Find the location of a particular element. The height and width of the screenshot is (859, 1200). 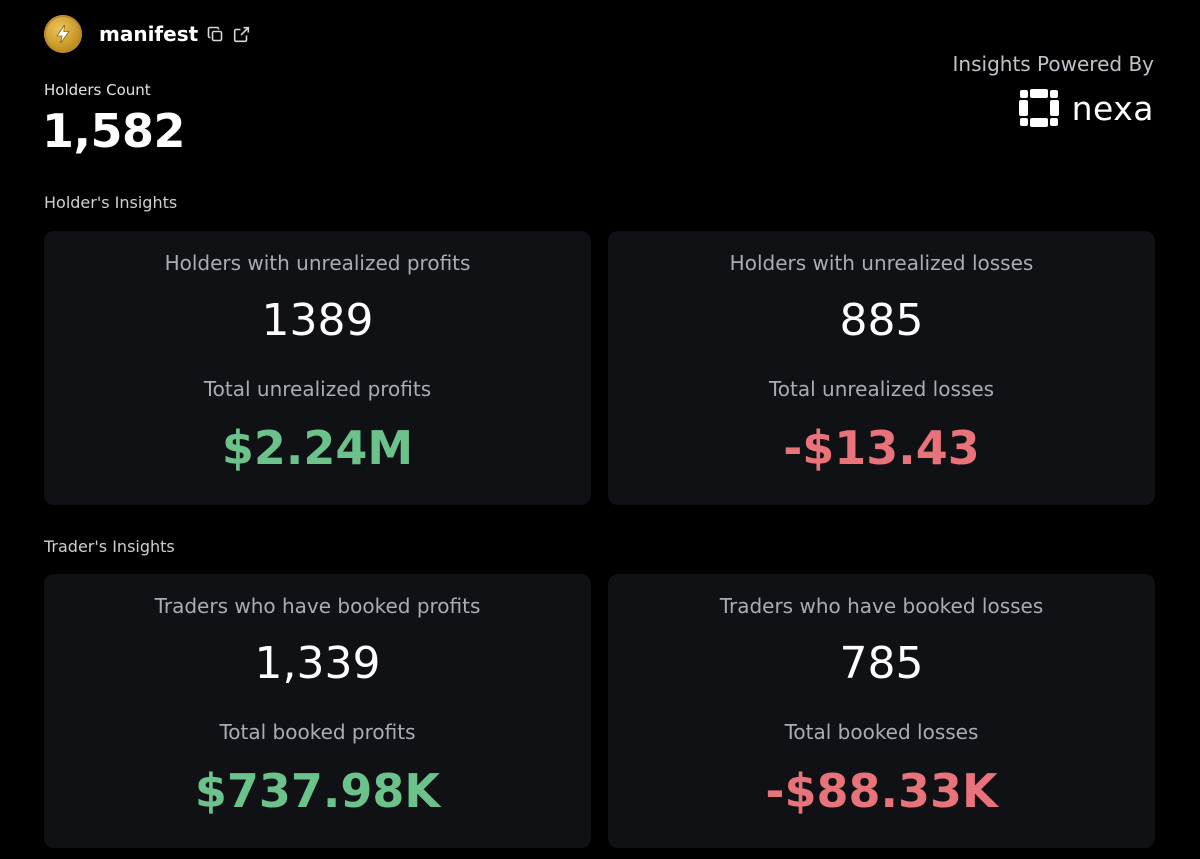

copy-icon is located at coordinates (215, 34).